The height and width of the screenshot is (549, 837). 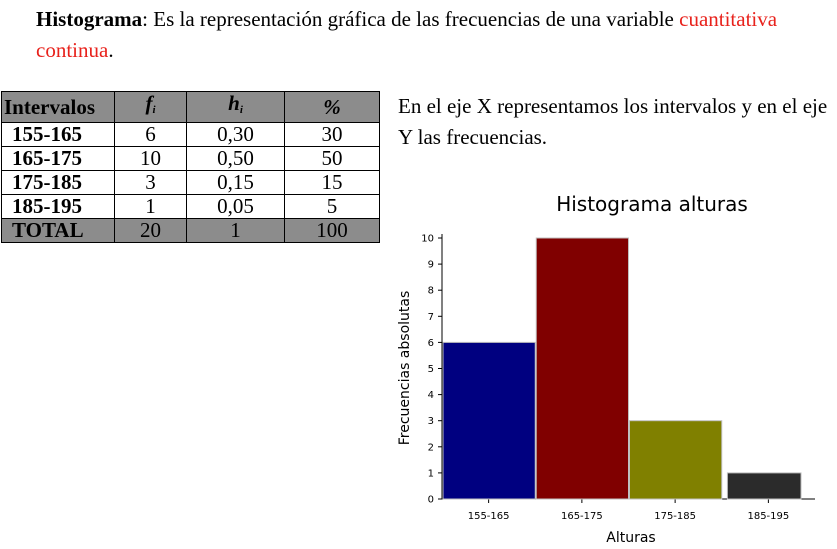 I want to click on cell-interval: 155-165, so click(x=58, y=134).